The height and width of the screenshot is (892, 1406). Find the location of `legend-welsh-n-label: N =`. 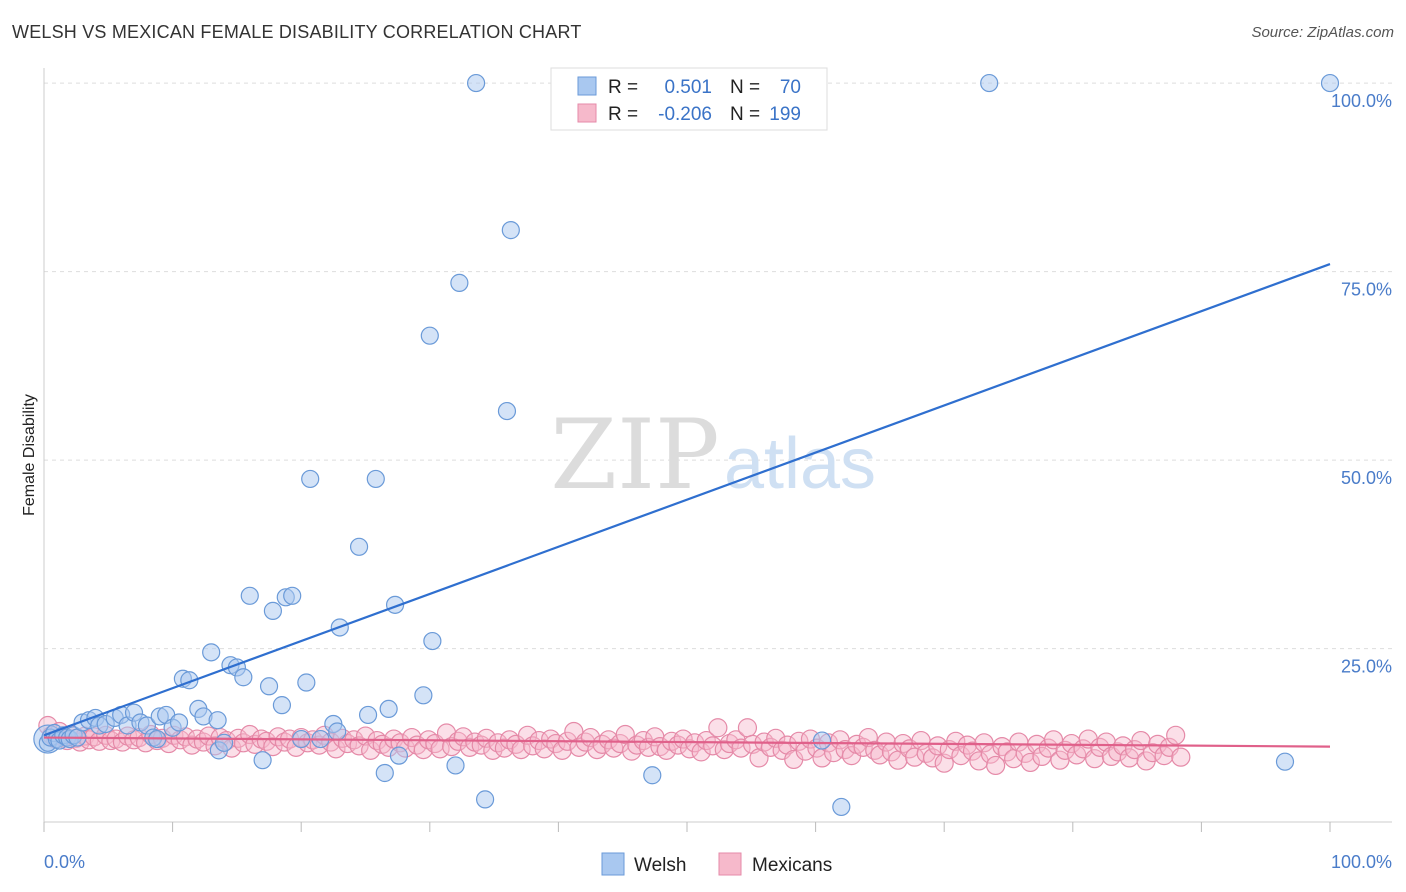

legend-welsh-n-label: N = is located at coordinates (745, 87).